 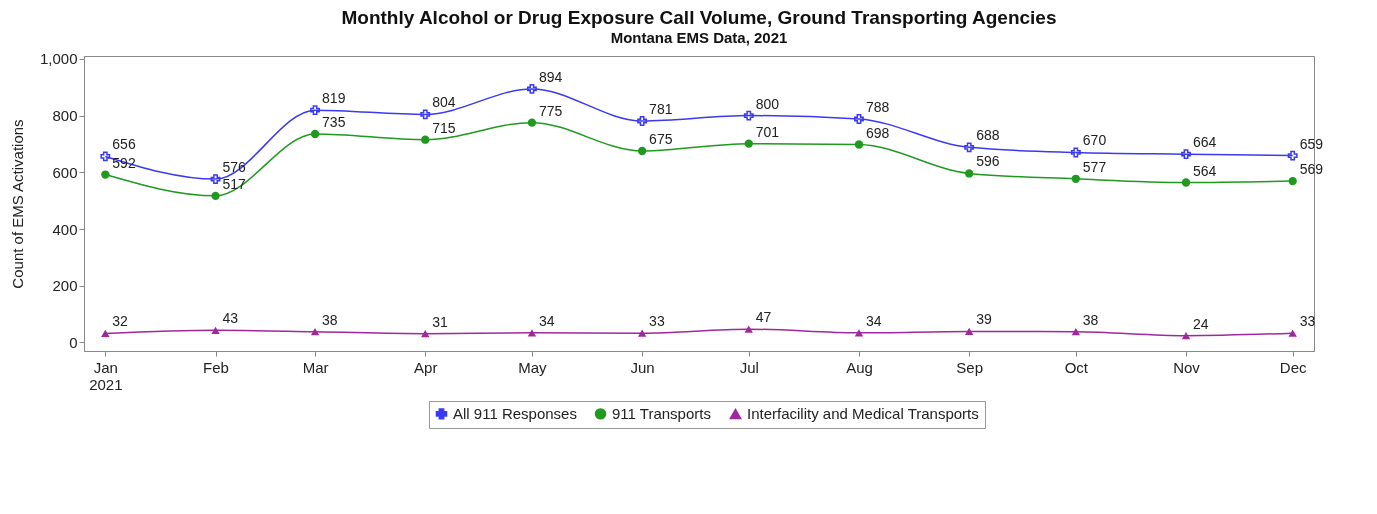 What do you see at coordinates (984, 319) in the screenshot?
I see `data-label: 39` at bounding box center [984, 319].